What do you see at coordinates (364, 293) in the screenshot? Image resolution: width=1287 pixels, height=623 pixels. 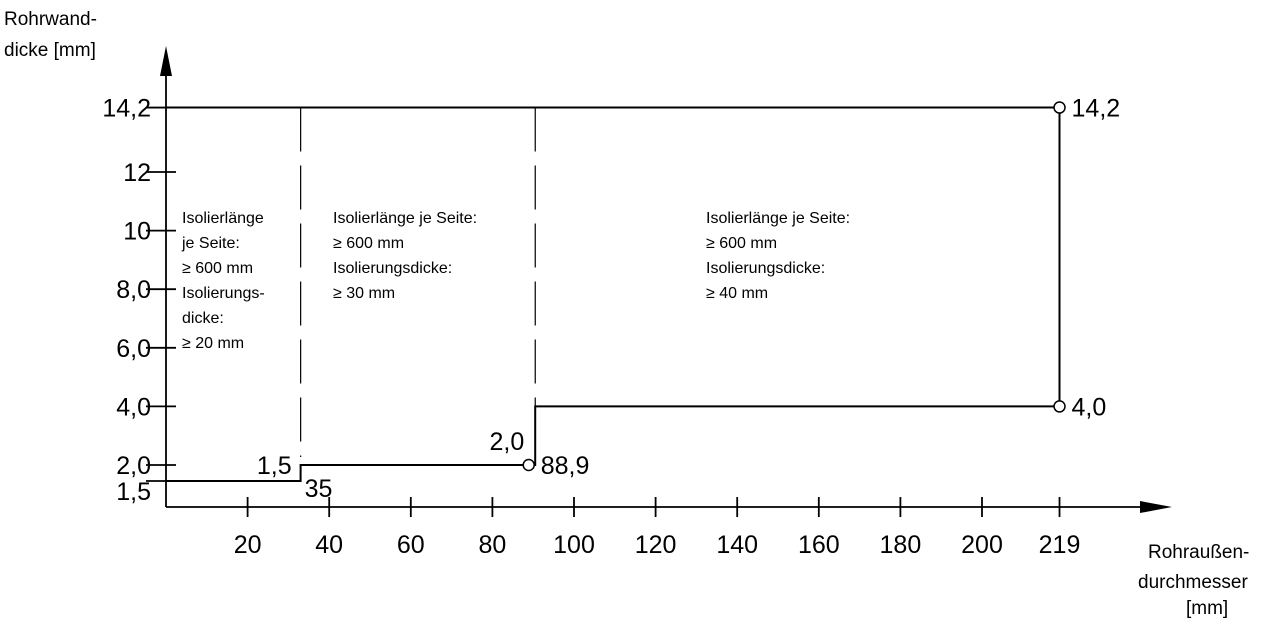 I see `zone-2-text-line: ≥ 30 mm` at bounding box center [364, 293].